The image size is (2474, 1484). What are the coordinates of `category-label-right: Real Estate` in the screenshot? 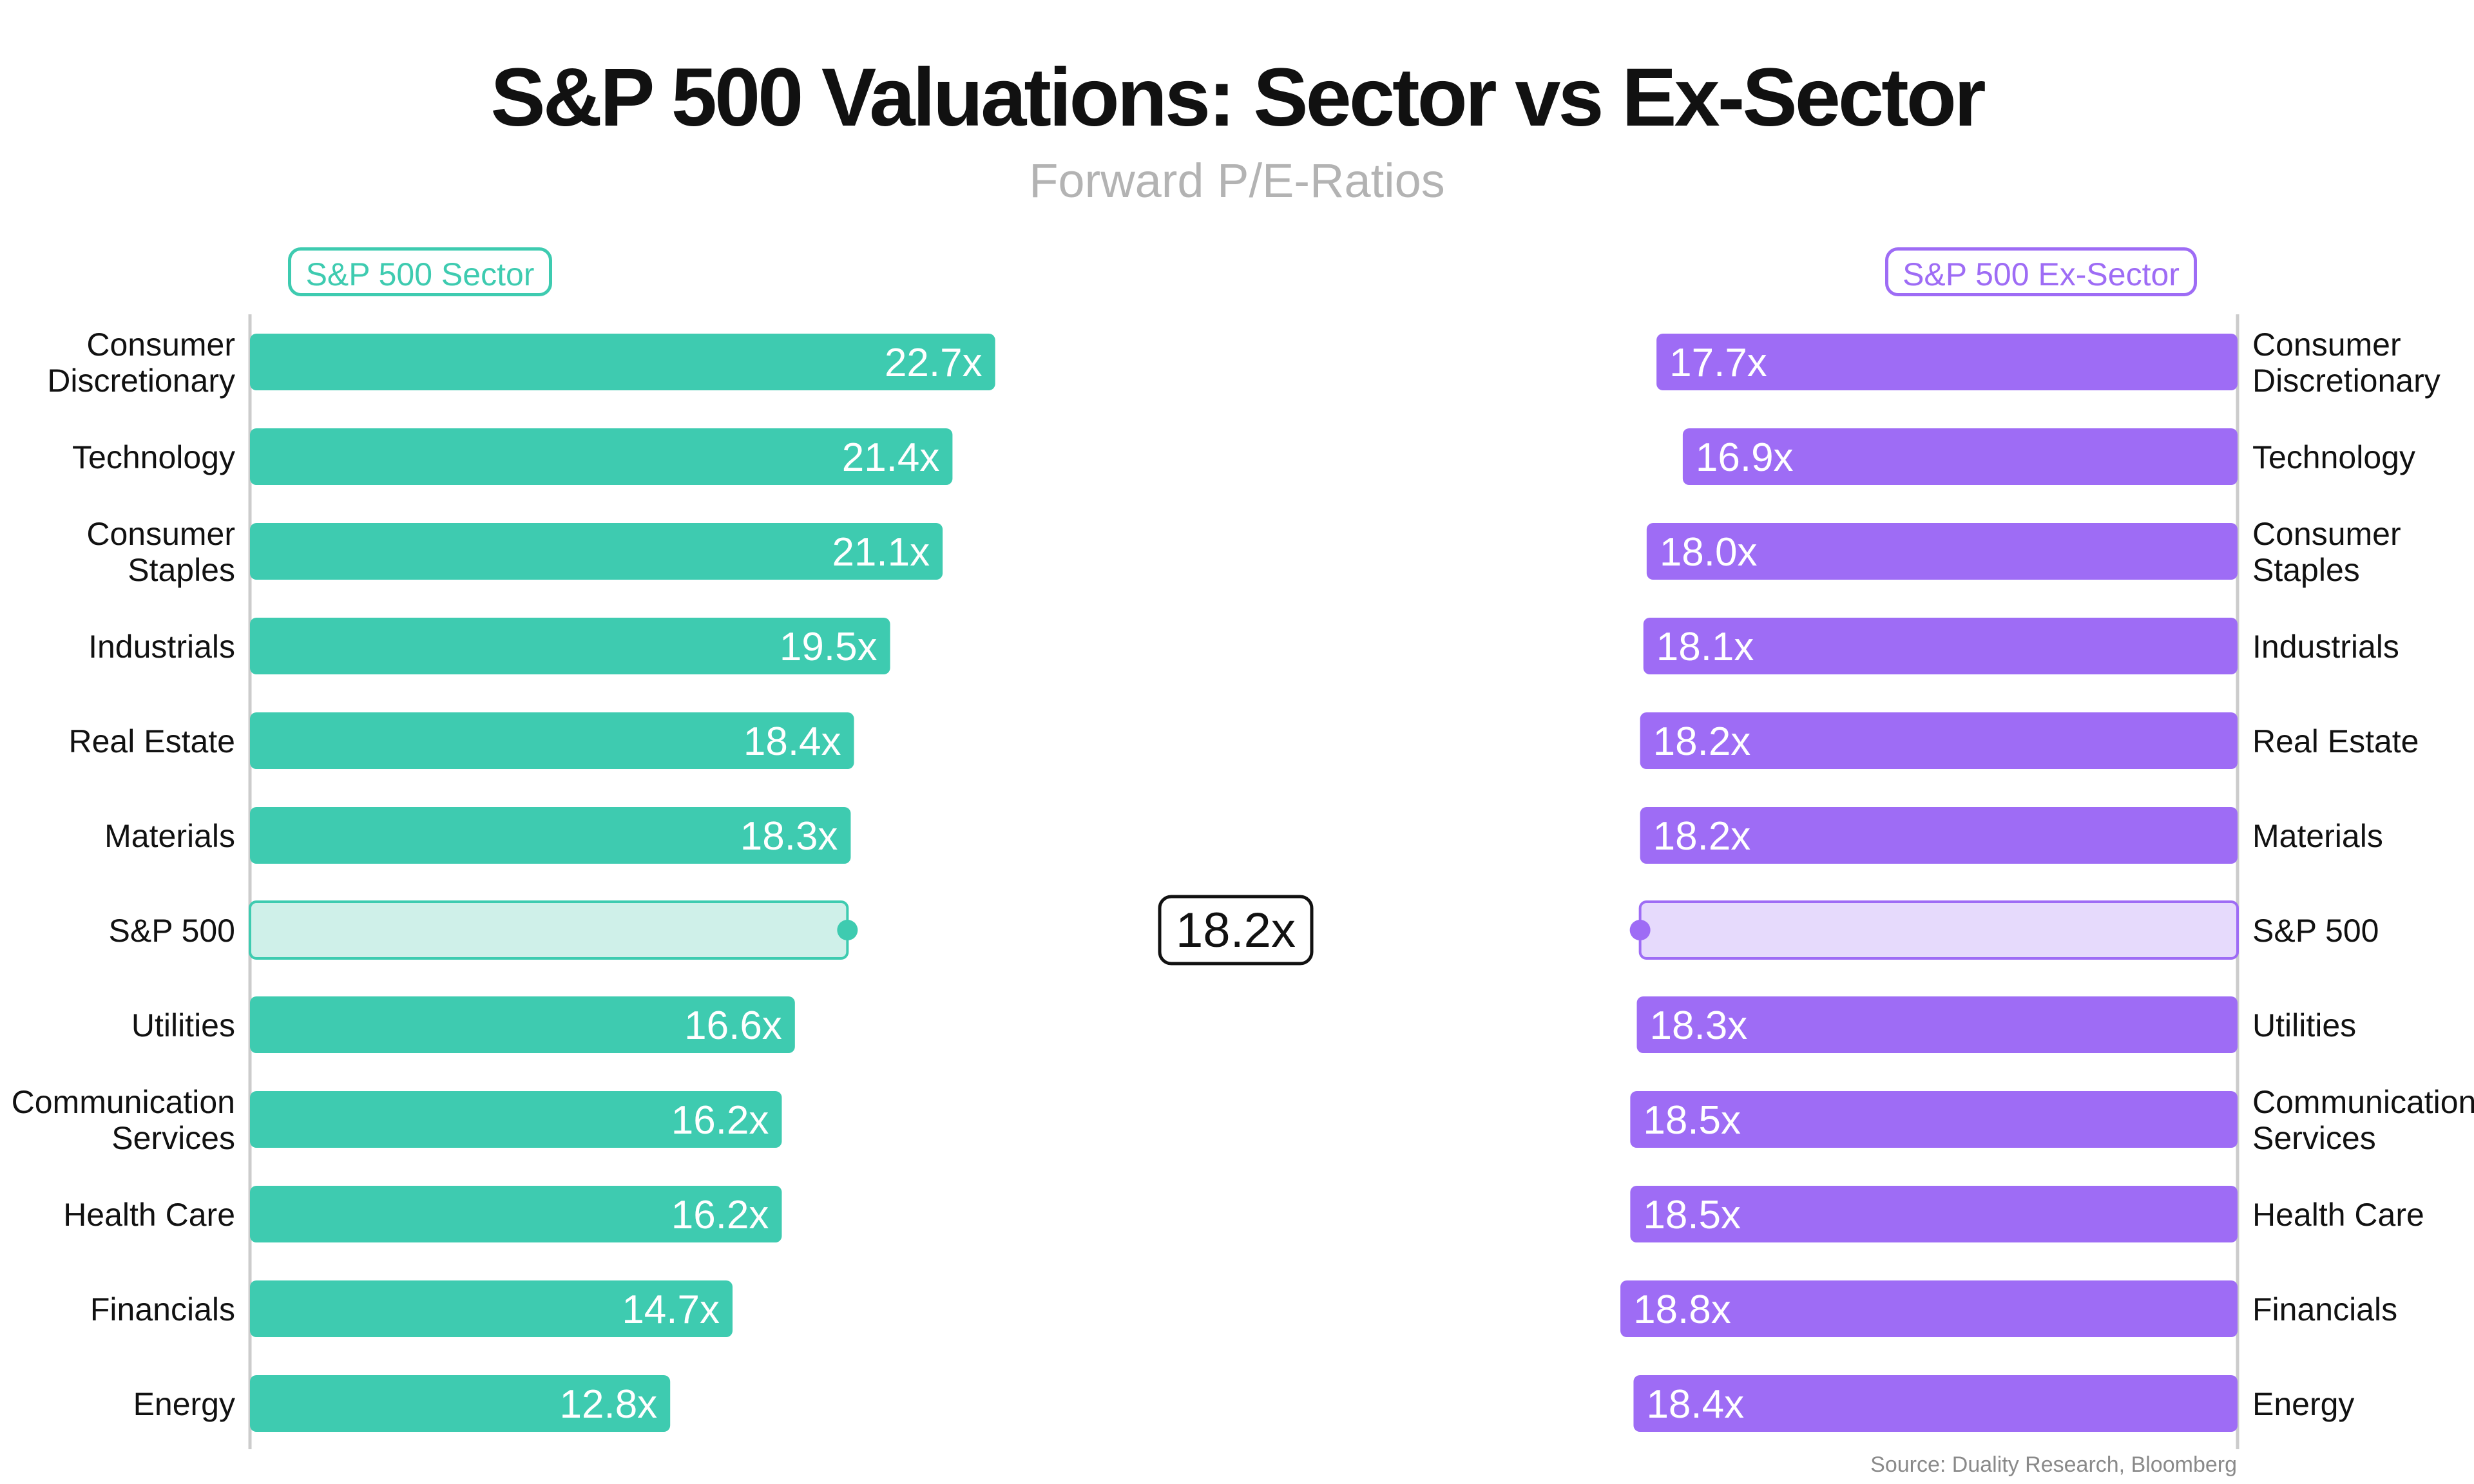 It's located at (2335, 741).